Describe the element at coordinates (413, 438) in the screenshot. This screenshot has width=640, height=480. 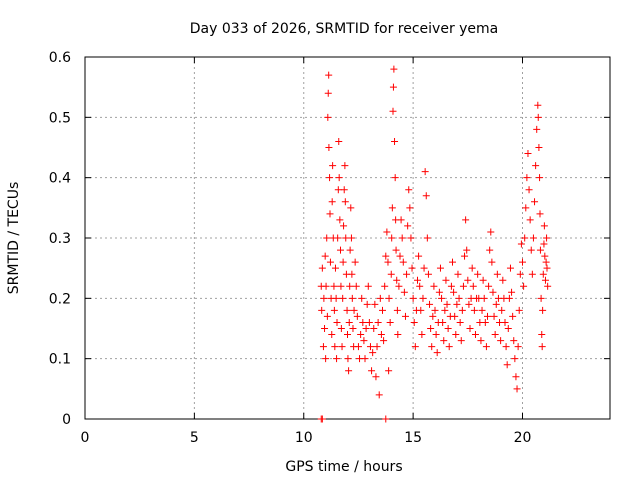
I see `x-tick-label: 15` at that location.